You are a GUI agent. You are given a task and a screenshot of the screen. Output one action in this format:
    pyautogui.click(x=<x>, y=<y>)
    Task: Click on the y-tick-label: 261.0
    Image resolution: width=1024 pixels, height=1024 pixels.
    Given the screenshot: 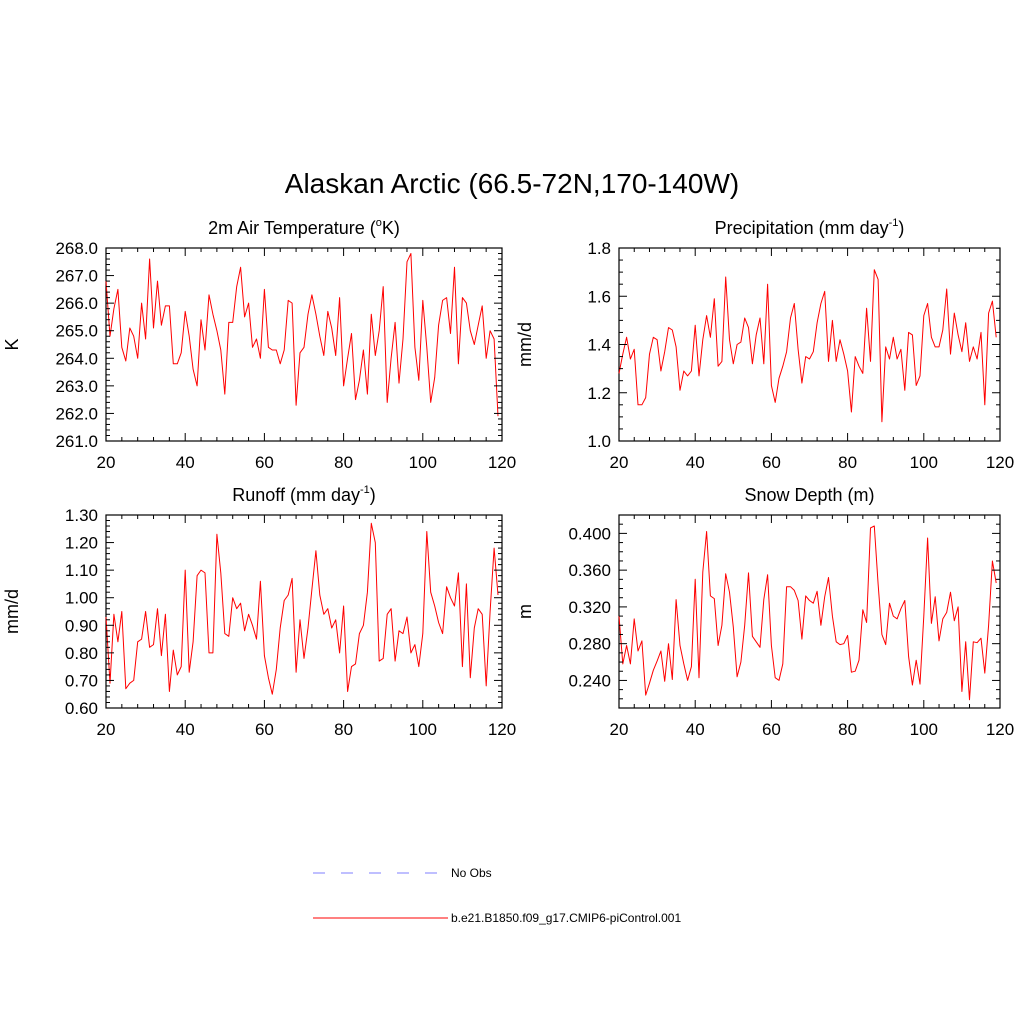 What is the action you would take?
    pyautogui.click(x=76, y=441)
    